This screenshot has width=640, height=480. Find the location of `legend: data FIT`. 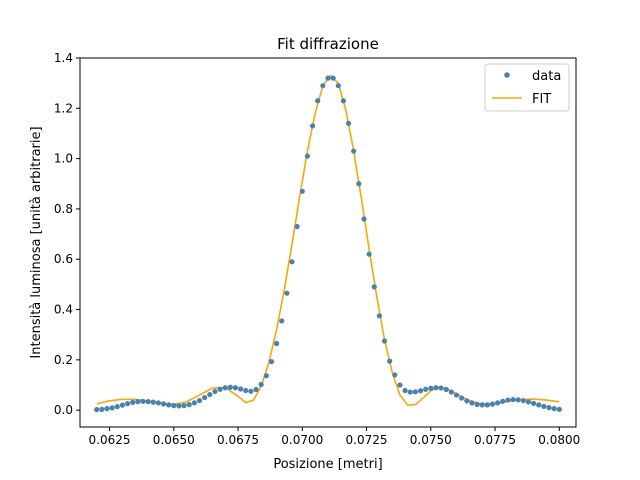

legend: data FIT is located at coordinates (527, 87).